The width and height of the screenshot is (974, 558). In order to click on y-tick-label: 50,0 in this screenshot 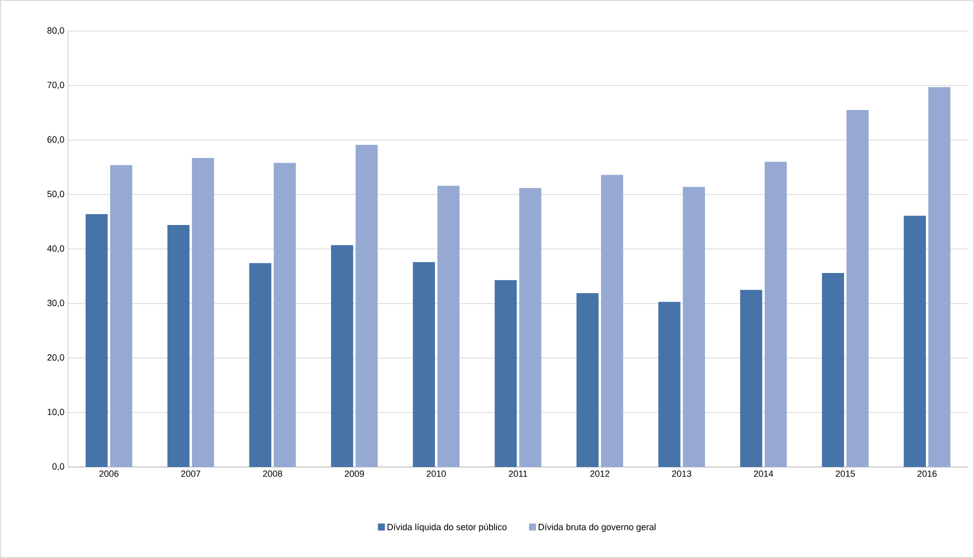, I will do `click(55, 194)`.